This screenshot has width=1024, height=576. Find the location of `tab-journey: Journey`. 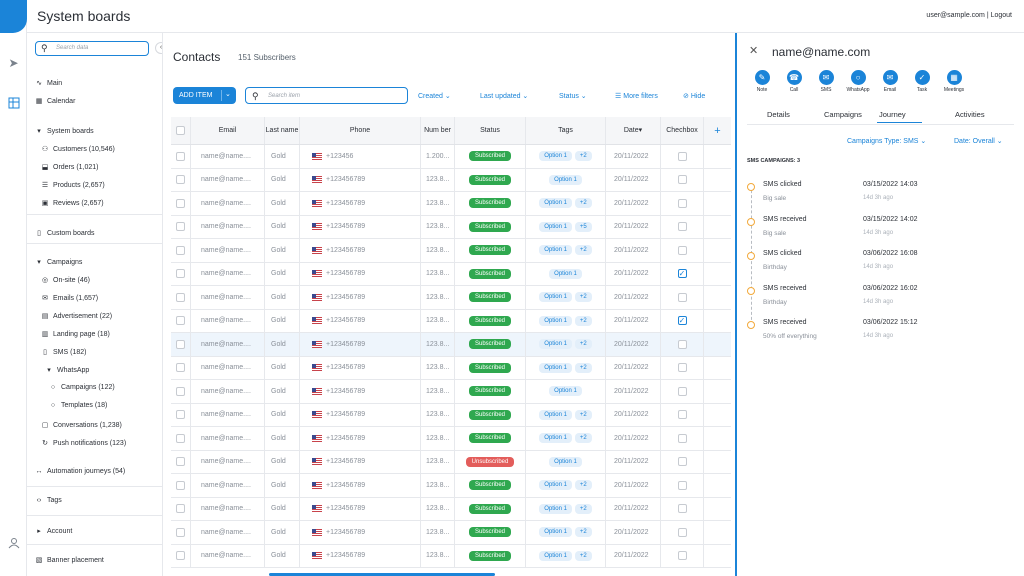

tab-journey: Journey is located at coordinates (899, 116).